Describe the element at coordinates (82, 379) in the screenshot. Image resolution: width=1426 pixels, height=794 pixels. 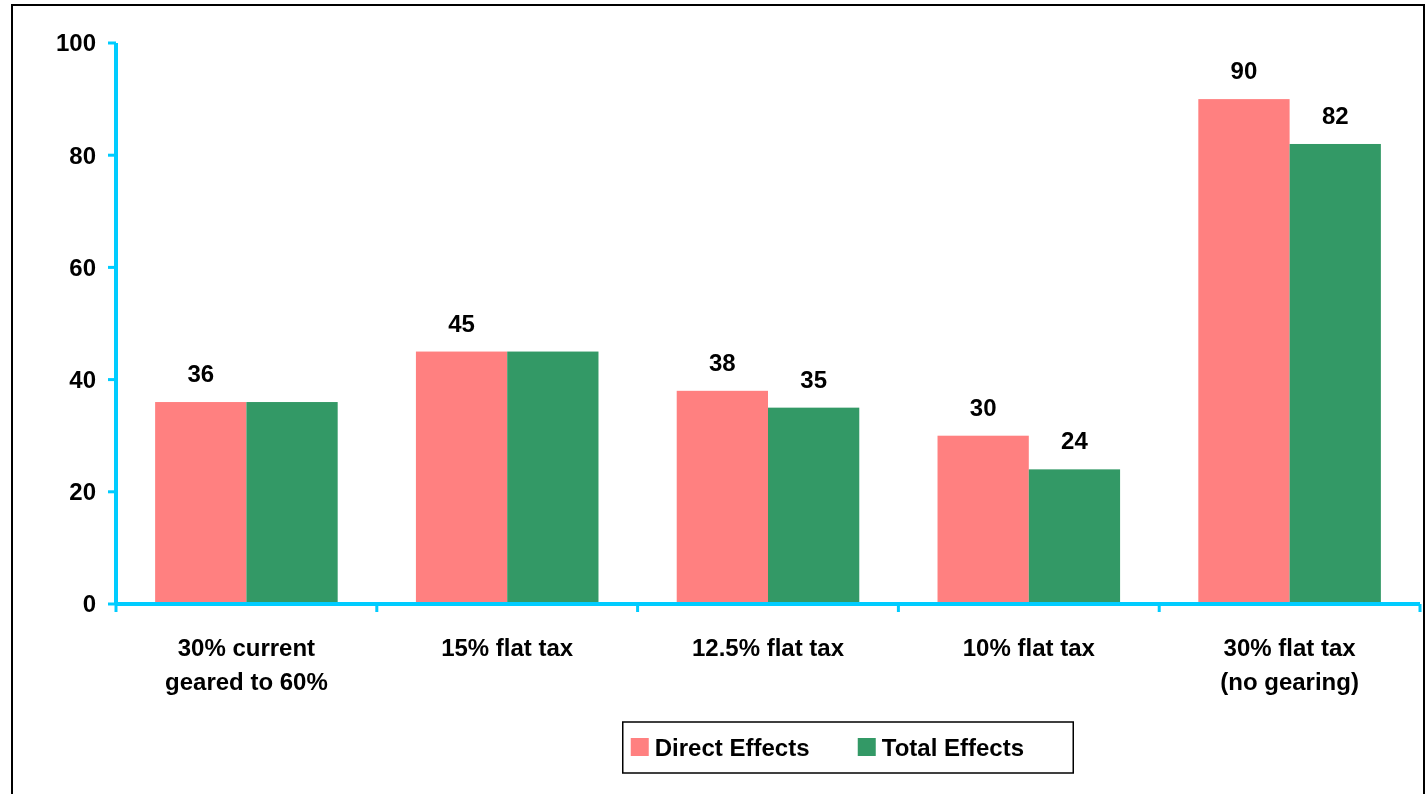
I see `y-tick-label: 40` at that location.